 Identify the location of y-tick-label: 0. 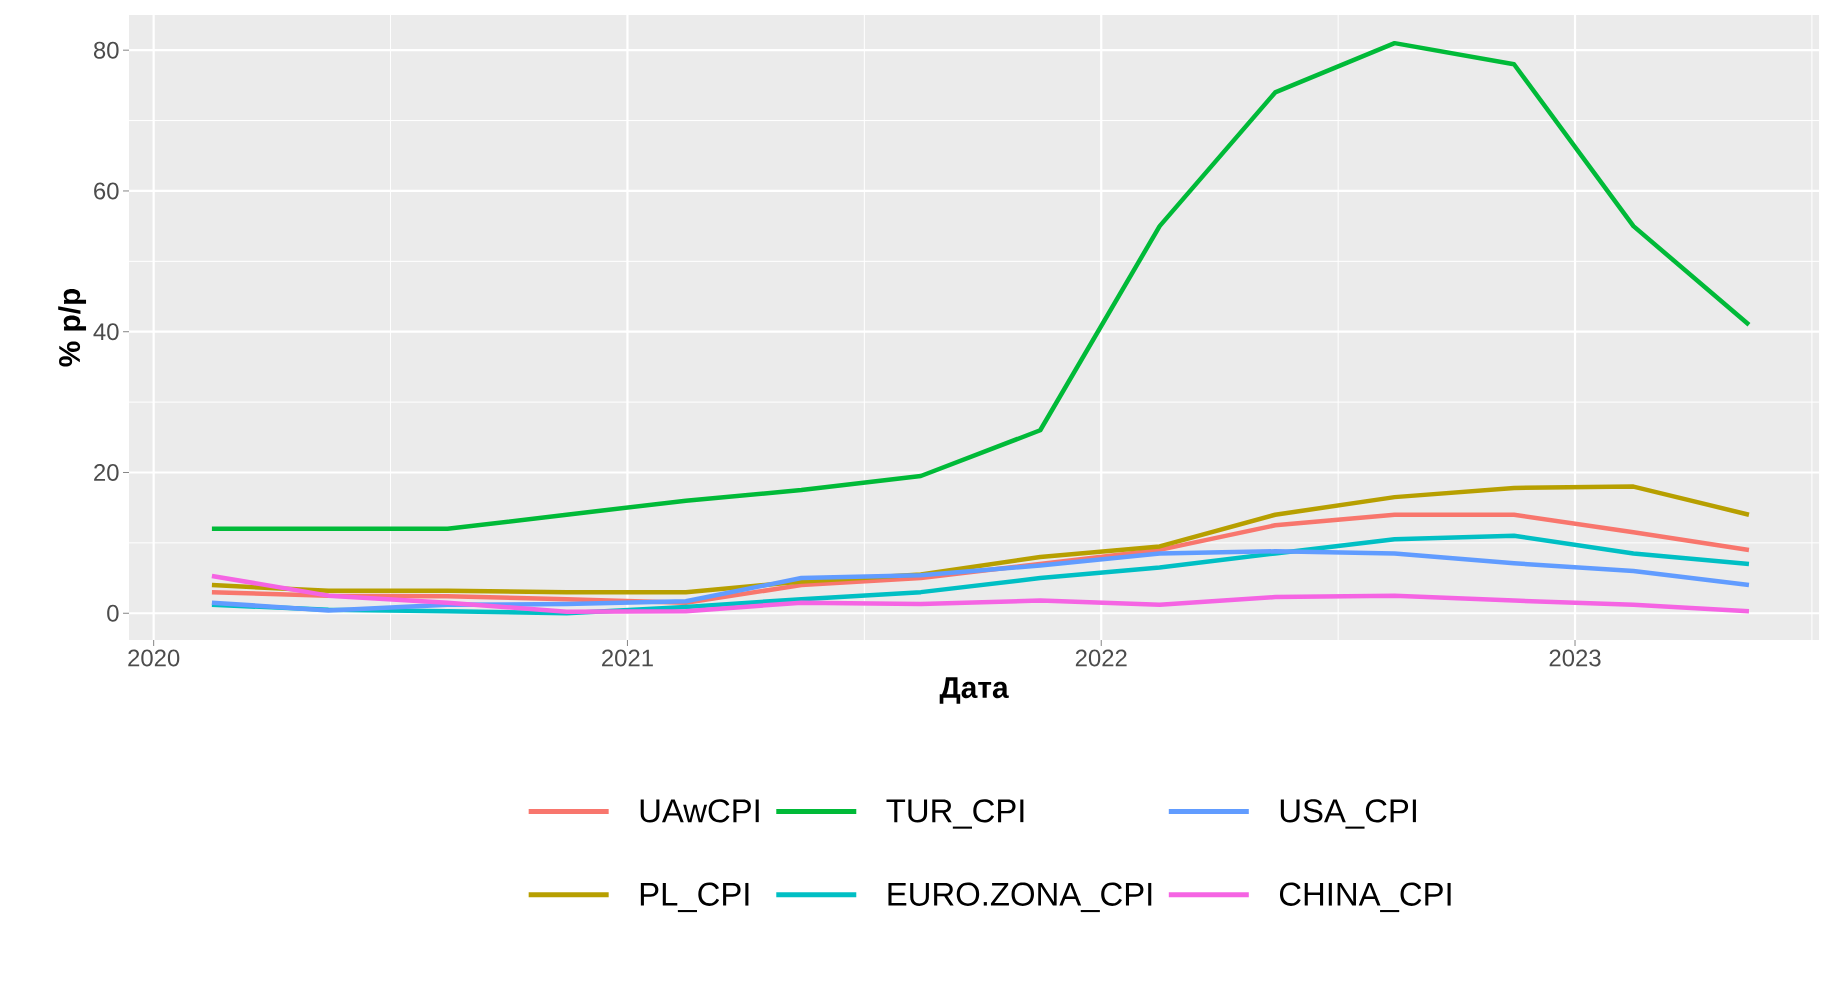
(113, 613).